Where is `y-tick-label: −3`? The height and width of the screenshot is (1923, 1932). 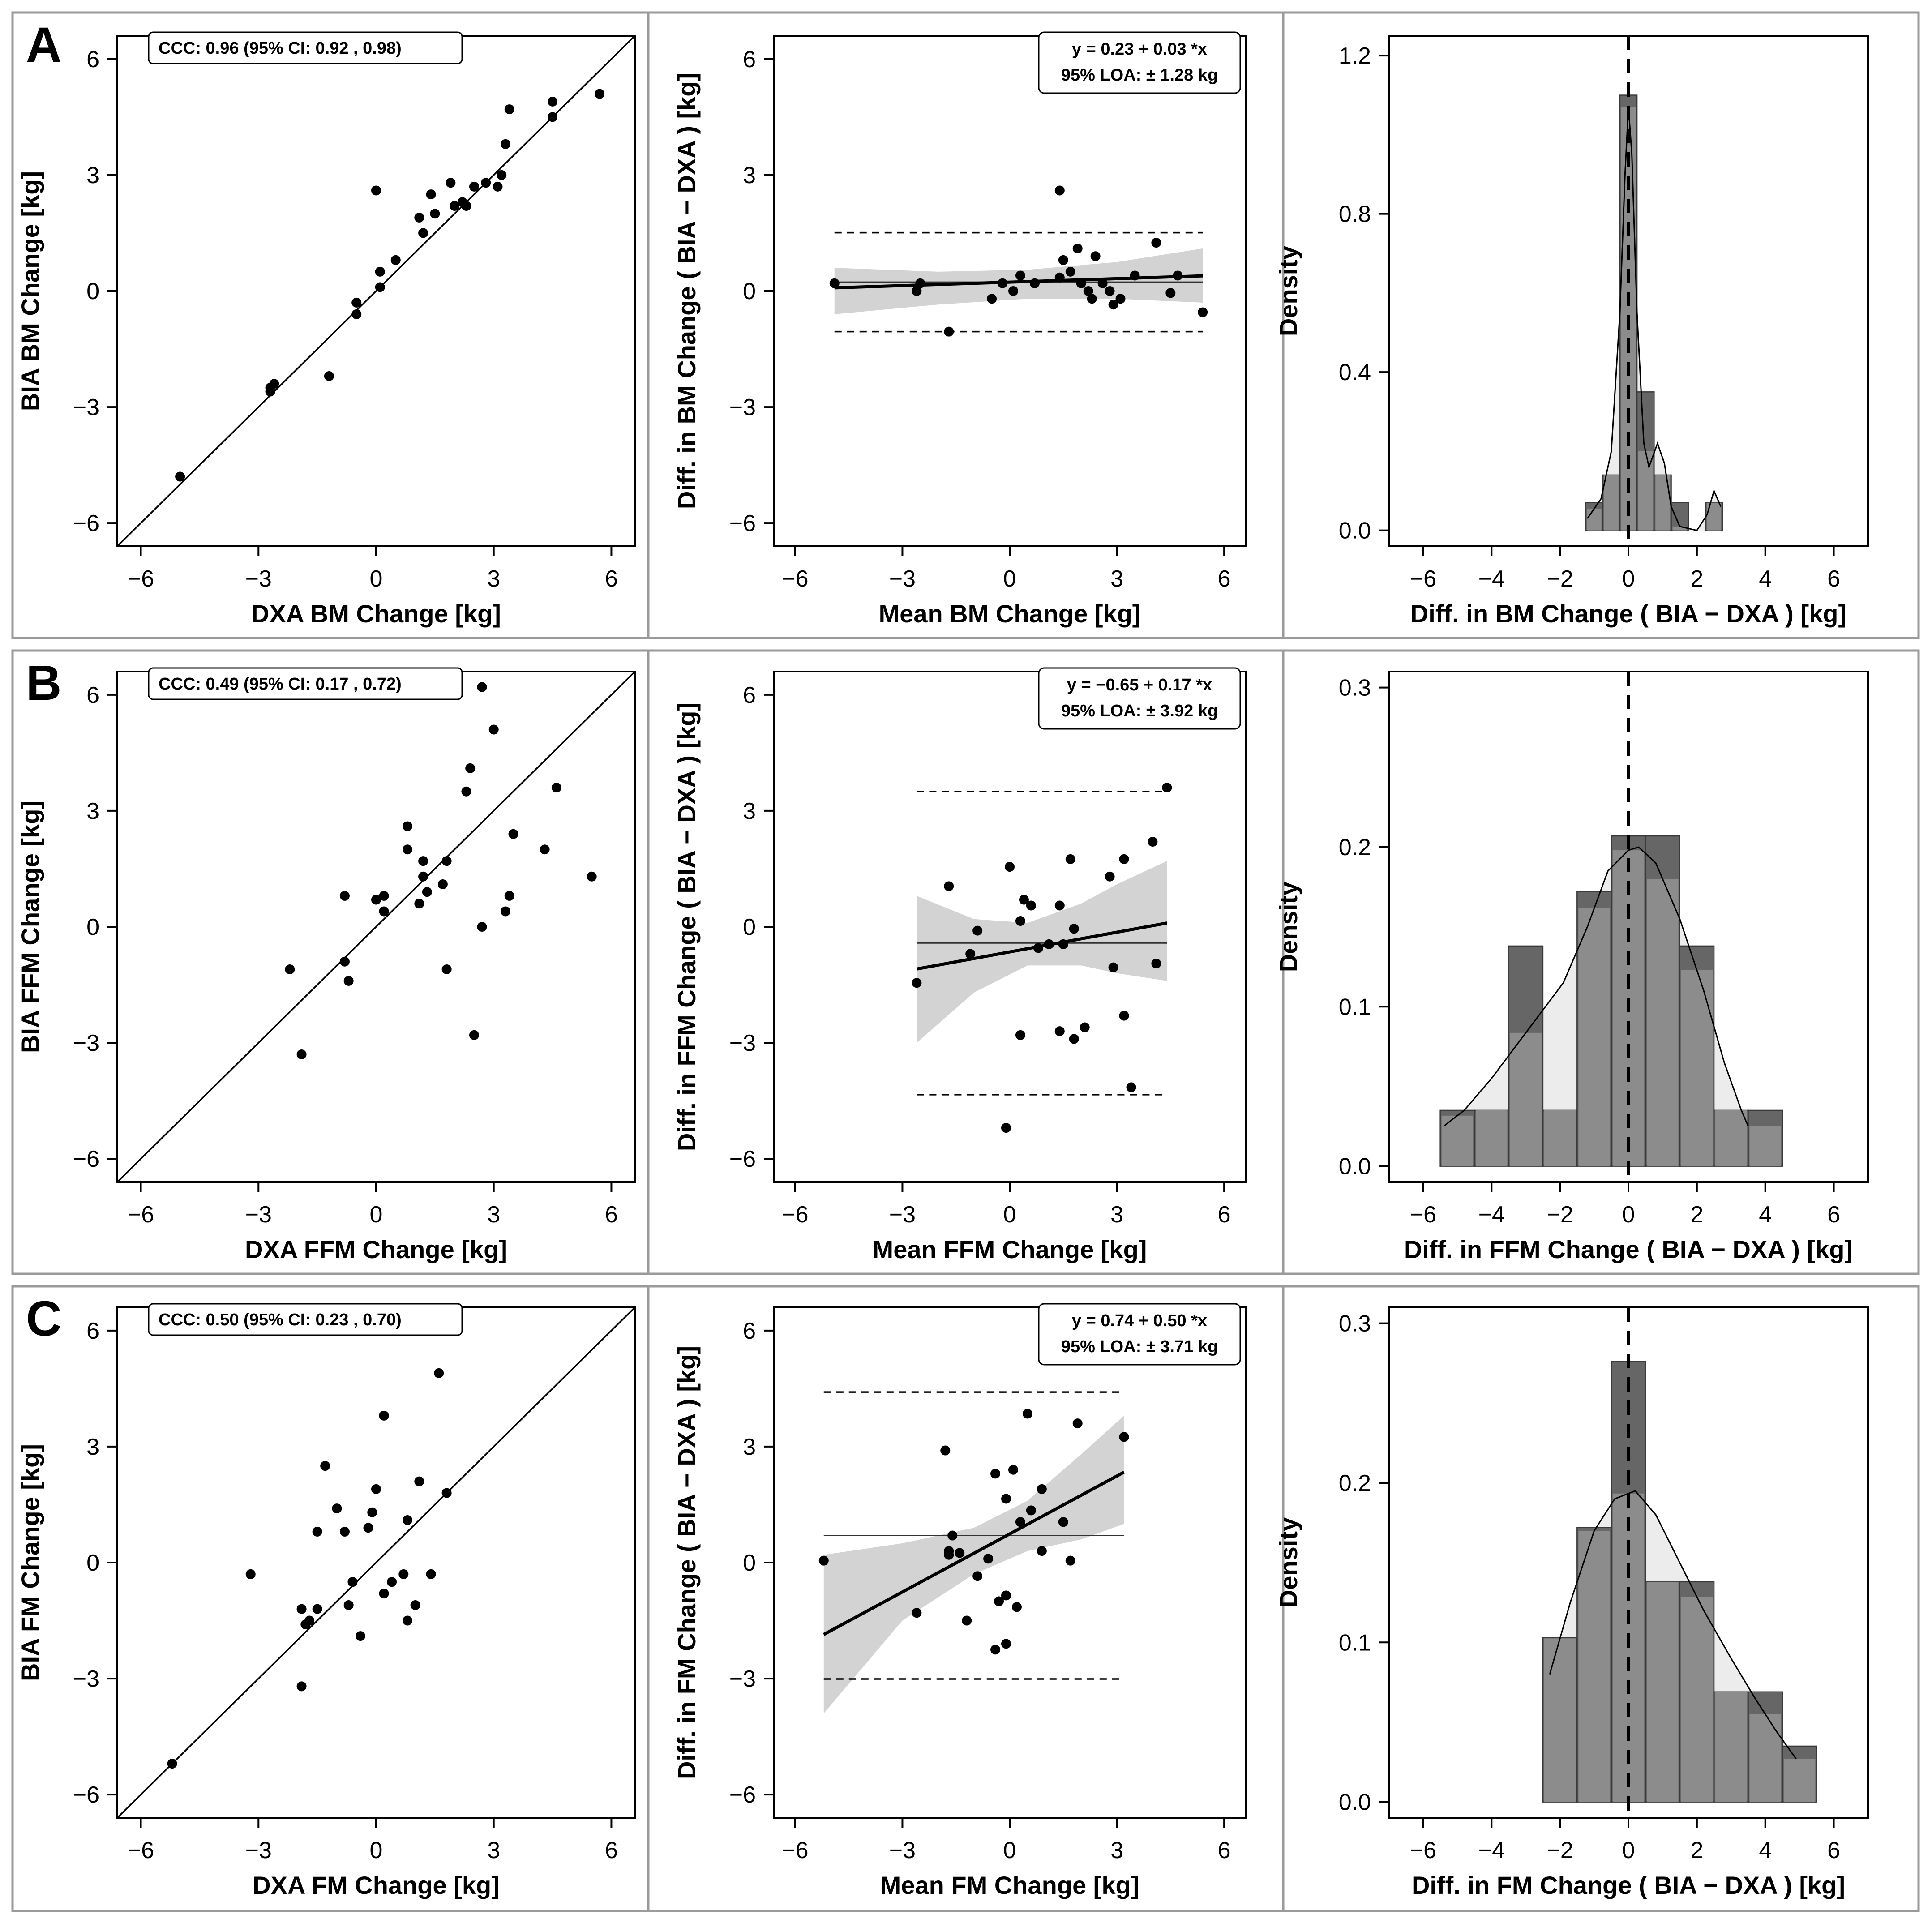 y-tick-label: −3 is located at coordinates (743, 1043).